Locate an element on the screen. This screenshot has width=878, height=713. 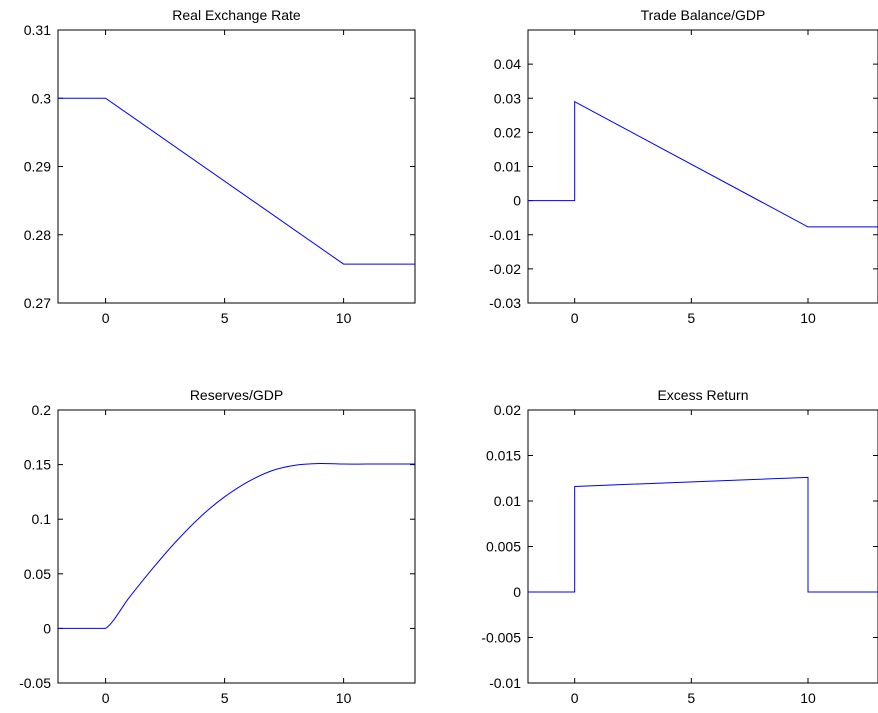
real-exchange-rate-xtick-label: 5 is located at coordinates (225, 318).